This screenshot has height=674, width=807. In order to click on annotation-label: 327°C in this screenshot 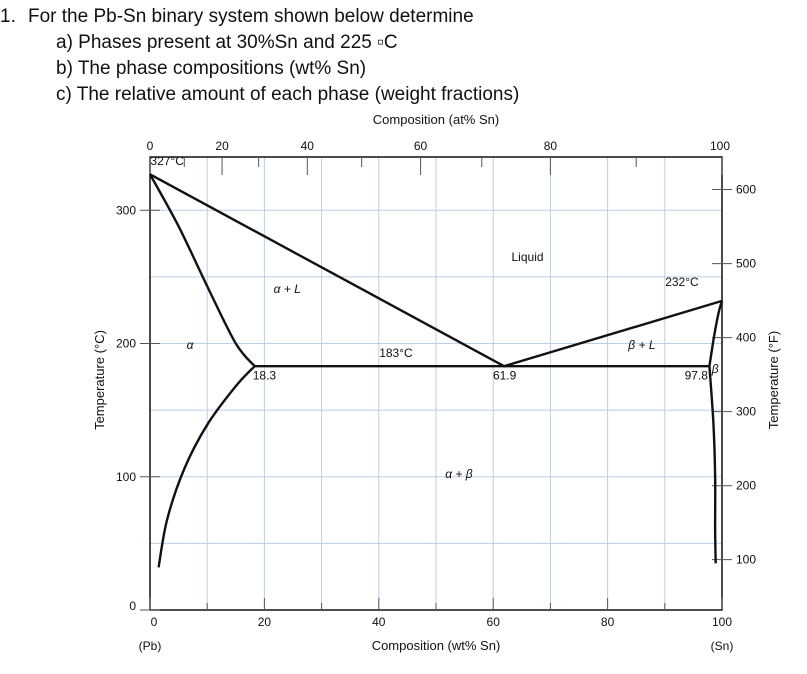, I will do `click(167, 161)`.